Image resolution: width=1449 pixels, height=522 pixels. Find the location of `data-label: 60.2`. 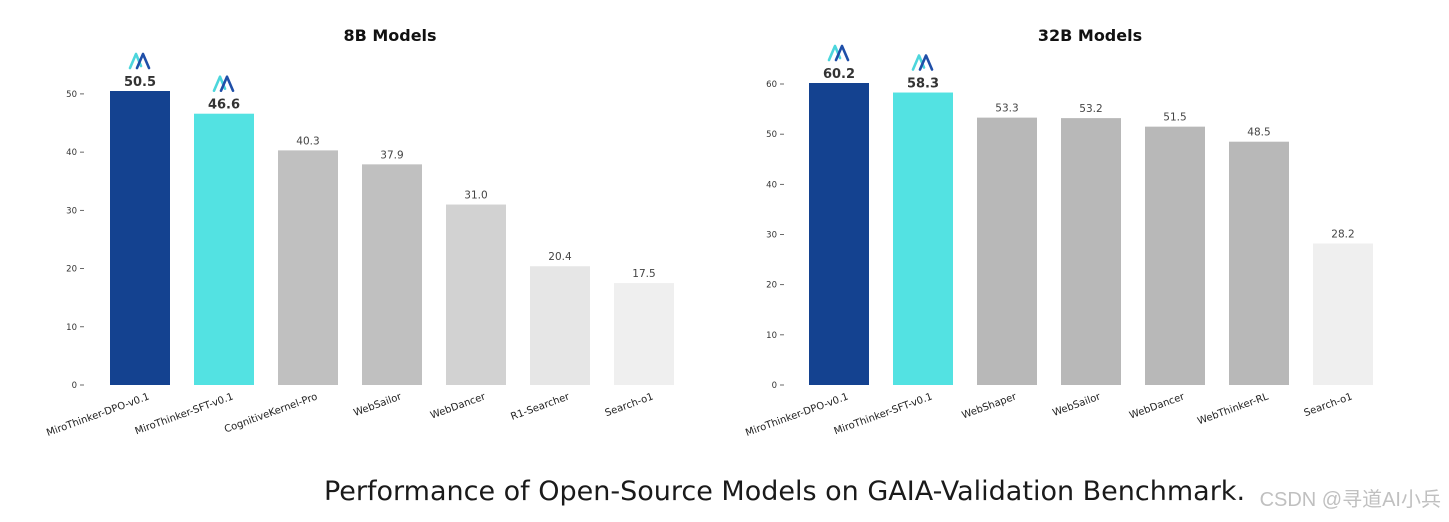

data-label: 60.2 is located at coordinates (839, 74).